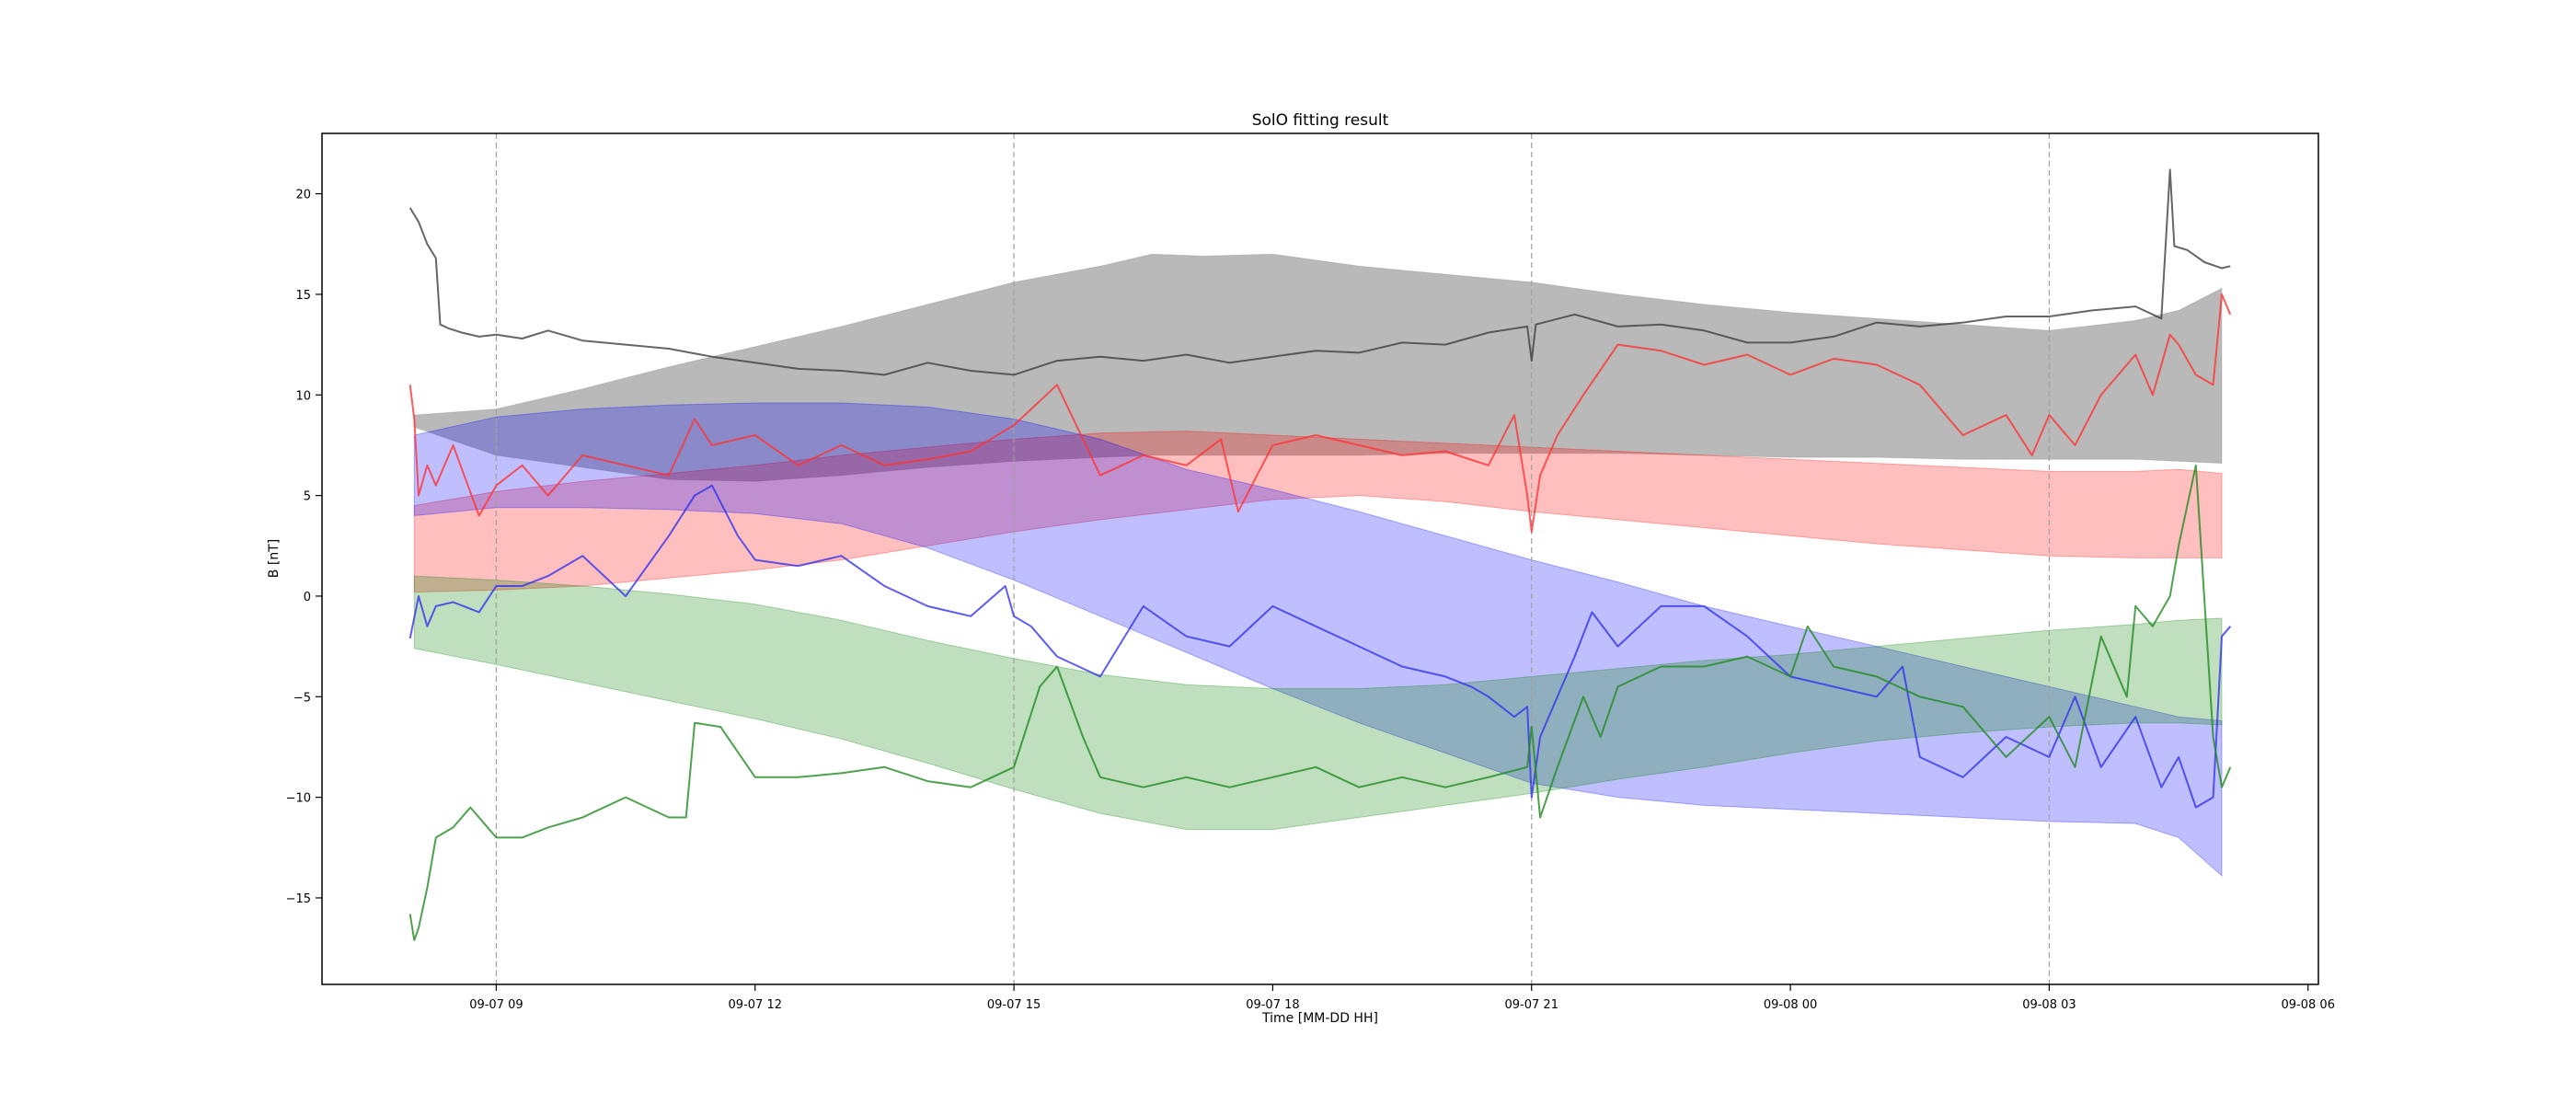 The height and width of the screenshot is (1104, 2576). Describe the element at coordinates (496, 1005) in the screenshot. I see `x-tick-label-0: 09-07 09` at that location.